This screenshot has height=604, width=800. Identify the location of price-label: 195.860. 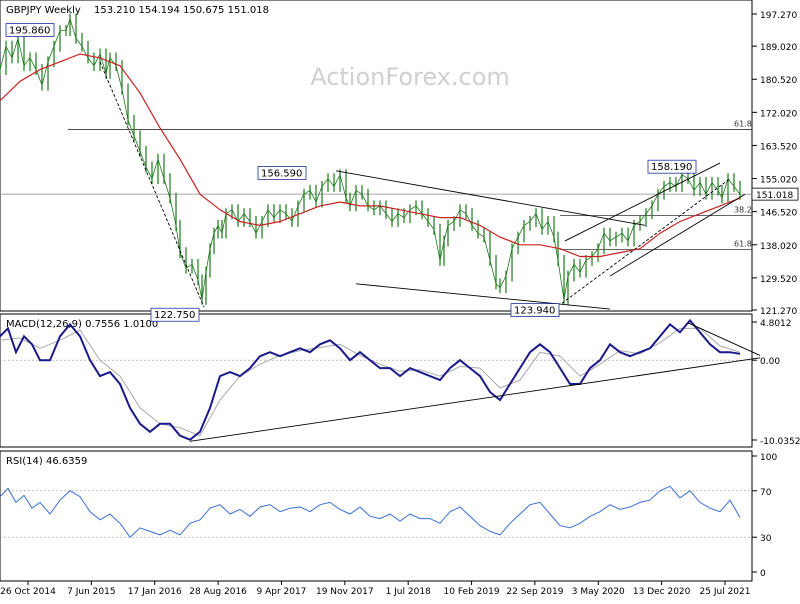
(29, 30).